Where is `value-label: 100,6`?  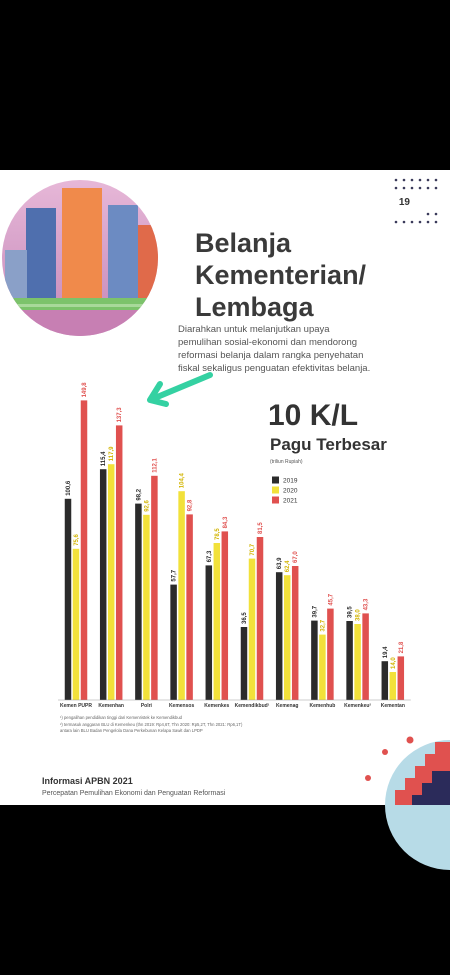
value-label: 100,6 is located at coordinates (69, 488).